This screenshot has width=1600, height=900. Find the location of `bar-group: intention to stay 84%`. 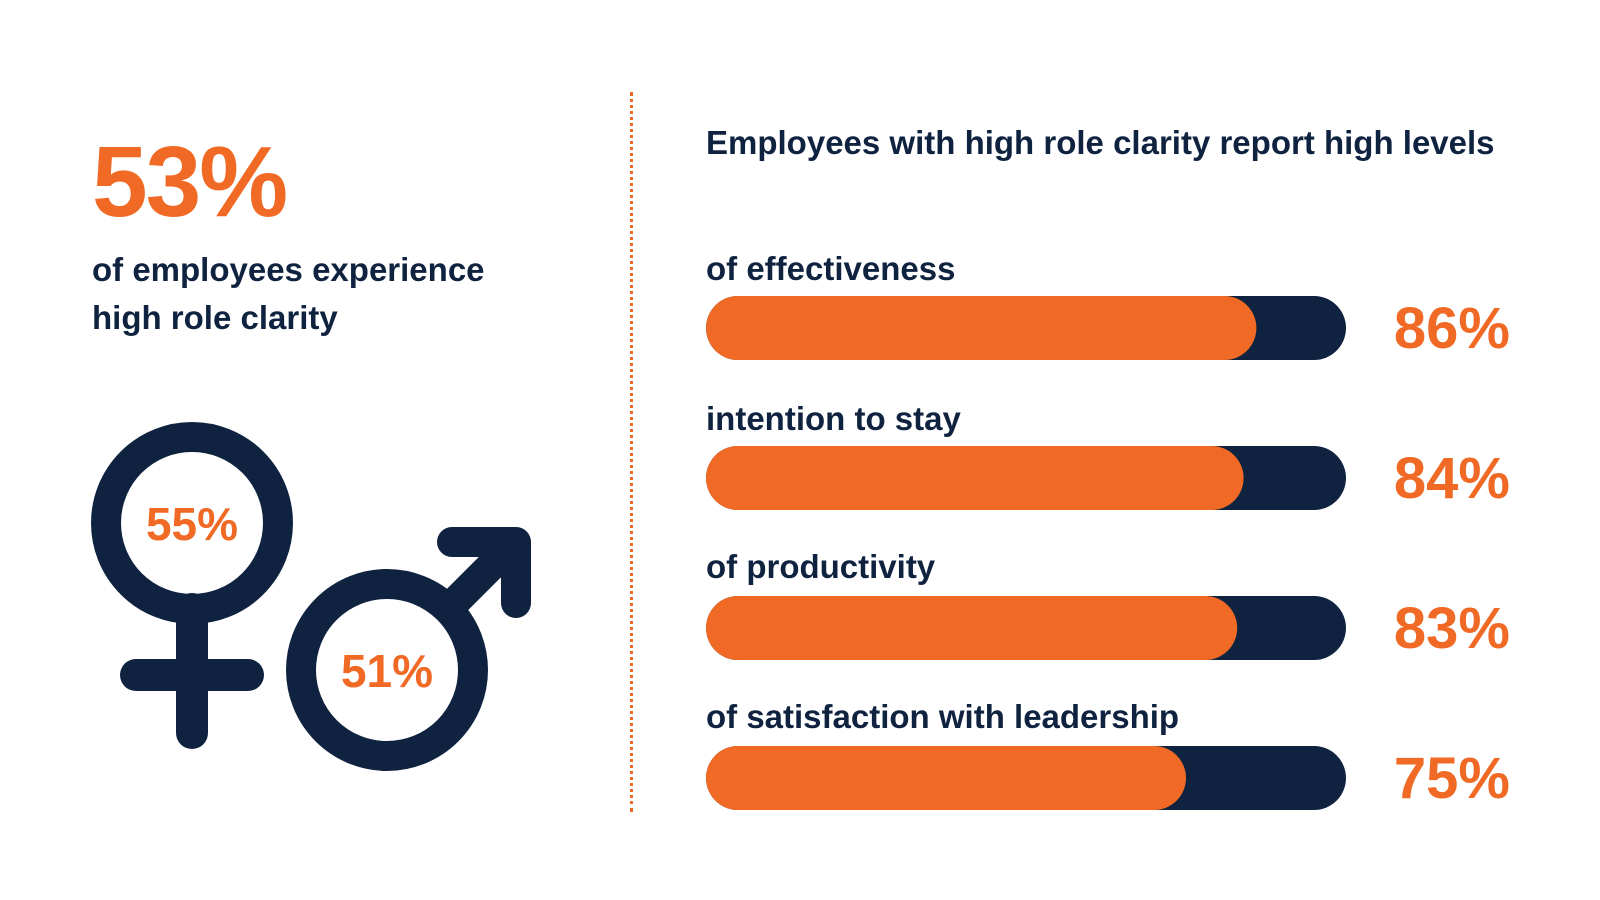

bar-group: intention to stay 84% is located at coordinates (1108, 455).